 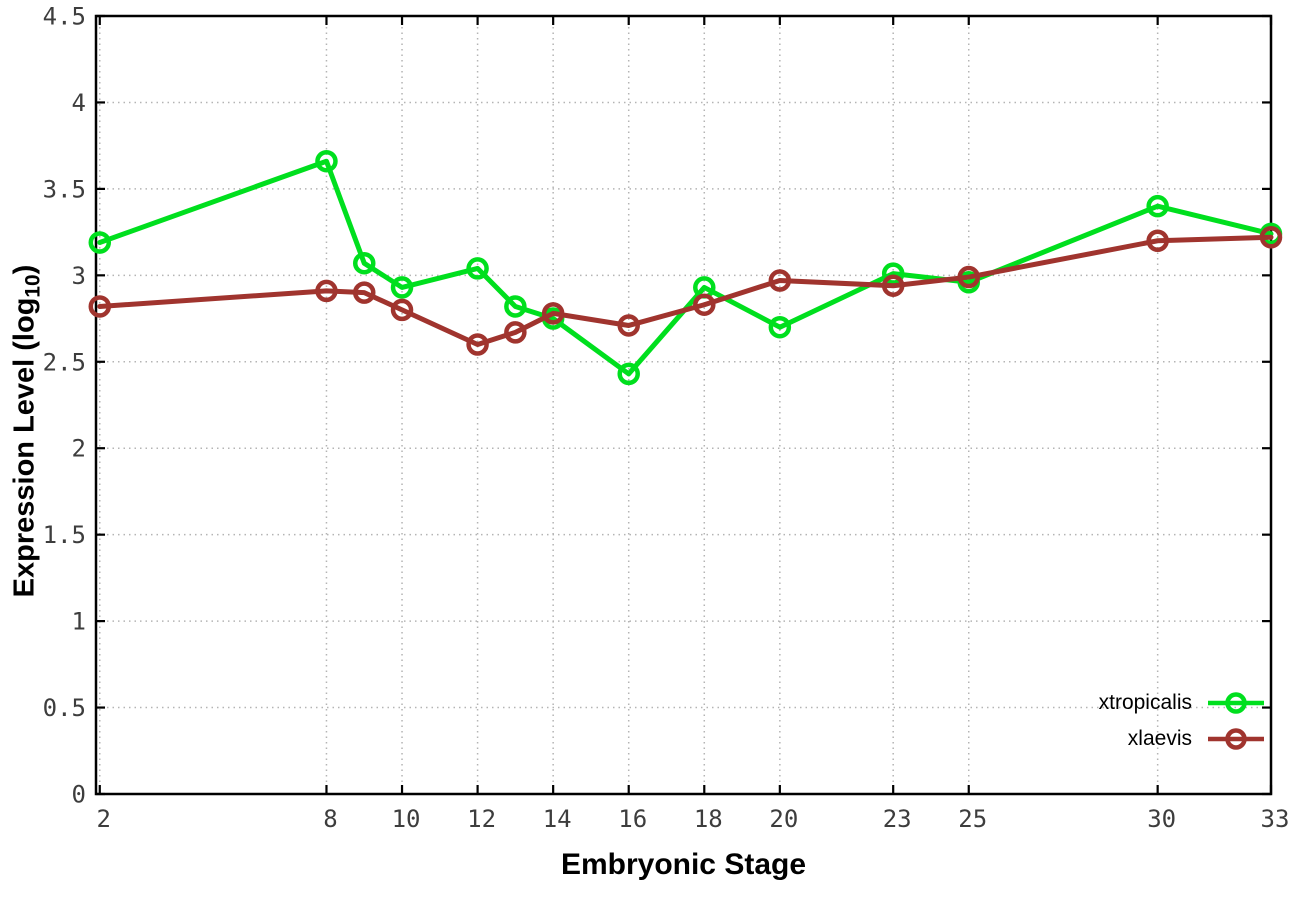 What do you see at coordinates (897, 819) in the screenshot?
I see `x-tick-label: 23` at bounding box center [897, 819].